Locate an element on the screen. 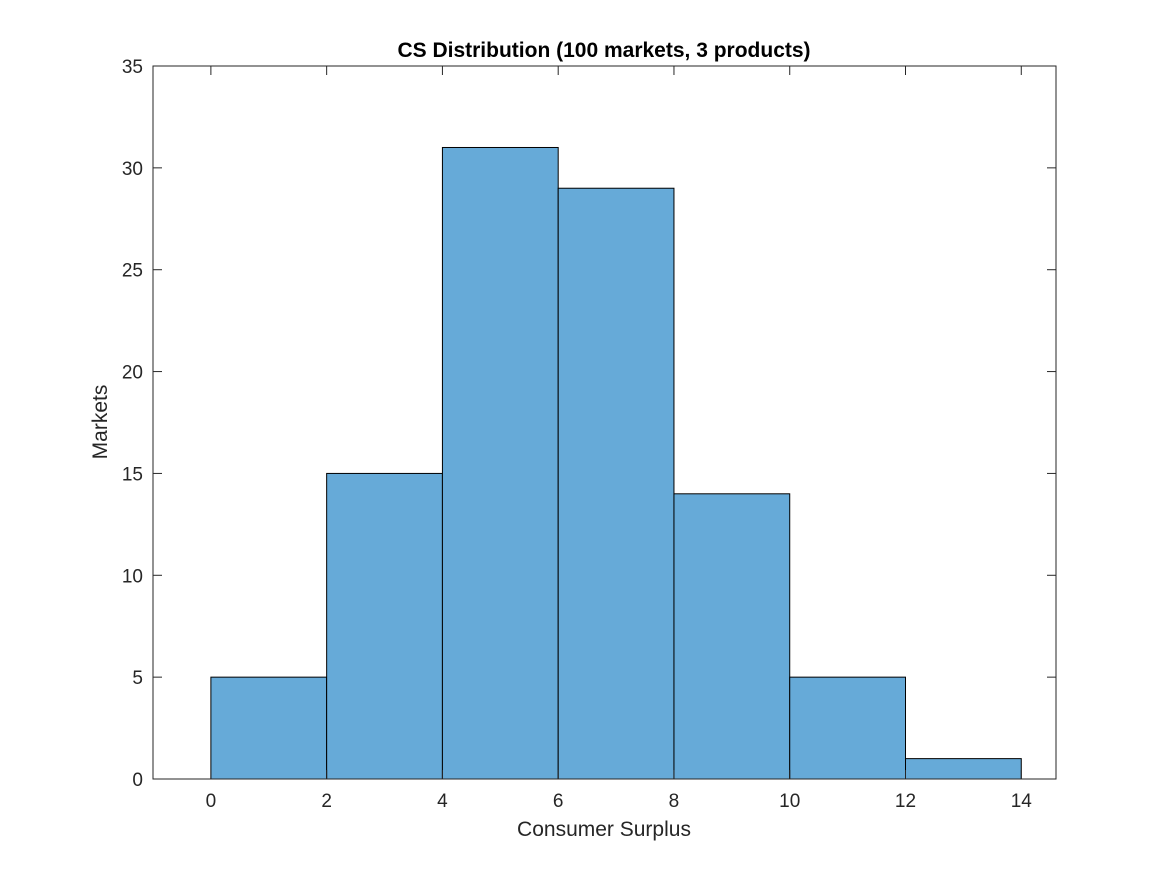  y-tick-label: 25 is located at coordinates (132, 271).